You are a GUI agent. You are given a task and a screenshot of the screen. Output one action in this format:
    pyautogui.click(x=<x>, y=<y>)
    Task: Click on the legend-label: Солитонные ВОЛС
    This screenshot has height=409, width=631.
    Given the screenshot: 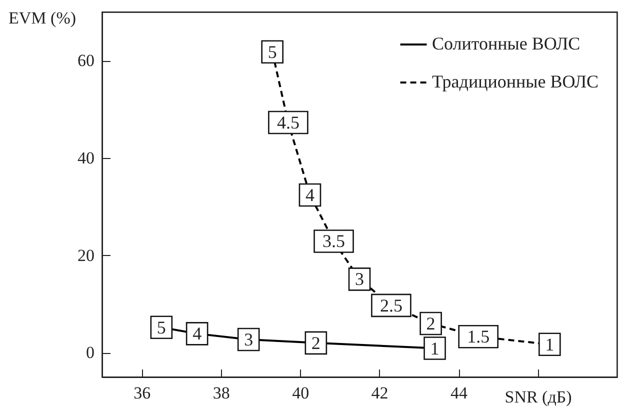 What is the action you would take?
    pyautogui.click(x=506, y=44)
    